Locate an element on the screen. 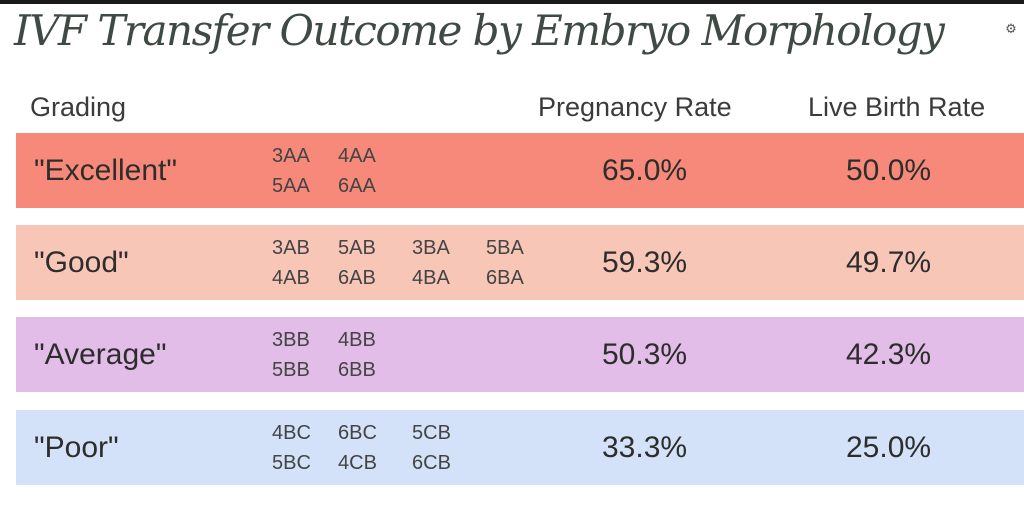 The image size is (1024, 532). grade-code: 3AA is located at coordinates (291, 156).